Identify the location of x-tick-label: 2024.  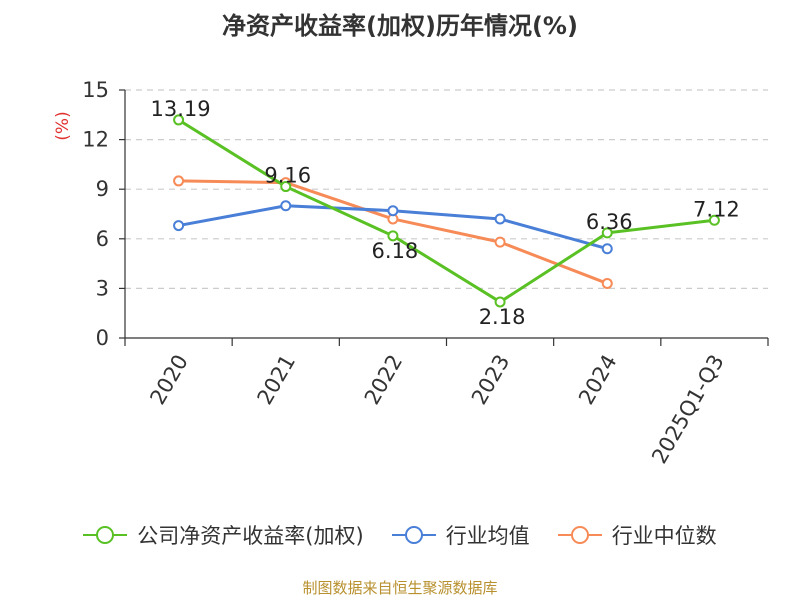
(598, 380).